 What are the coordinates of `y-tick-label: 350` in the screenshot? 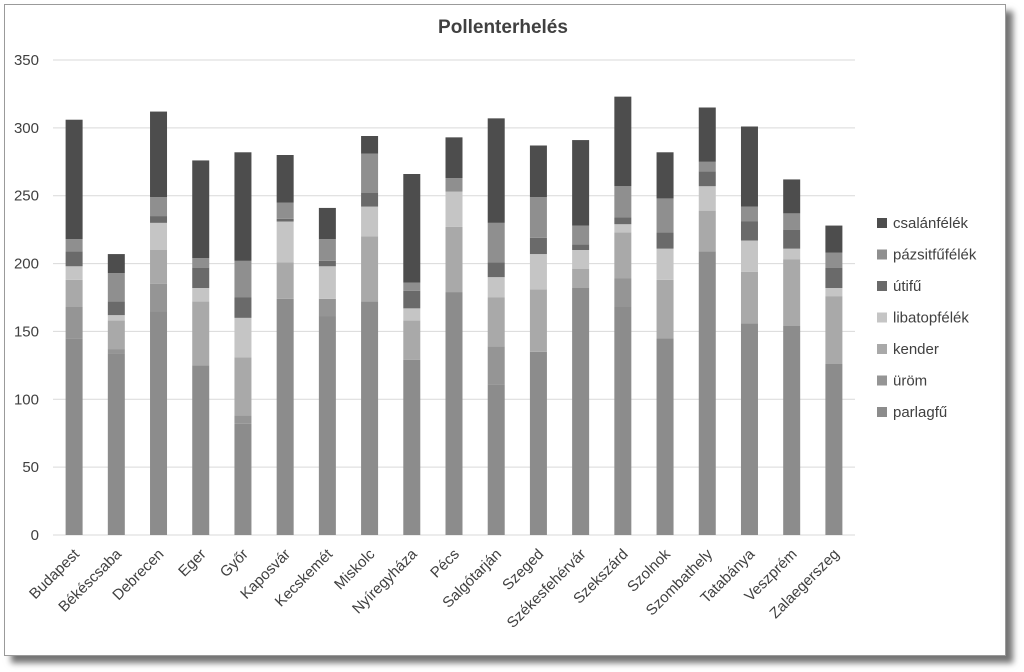 It's located at (26, 60).